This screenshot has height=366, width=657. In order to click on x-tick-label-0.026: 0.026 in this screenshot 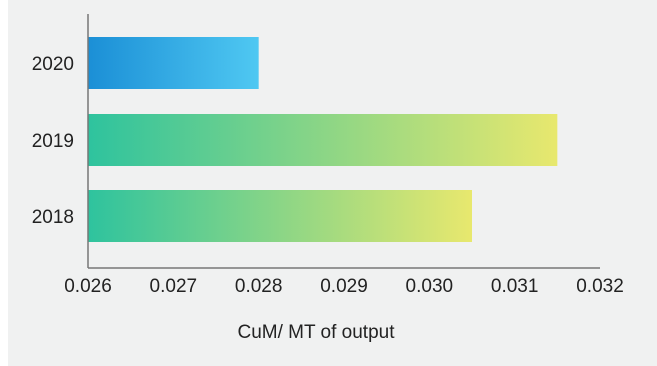, I will do `click(88, 286)`.